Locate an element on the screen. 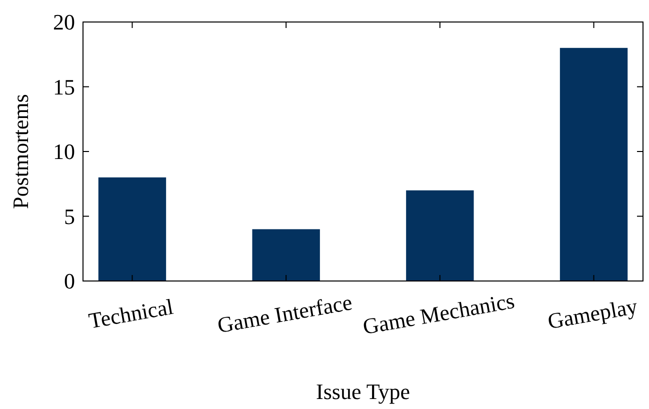 The height and width of the screenshot is (409, 649). y-axis-title: Postmortems is located at coordinates (20, 151).